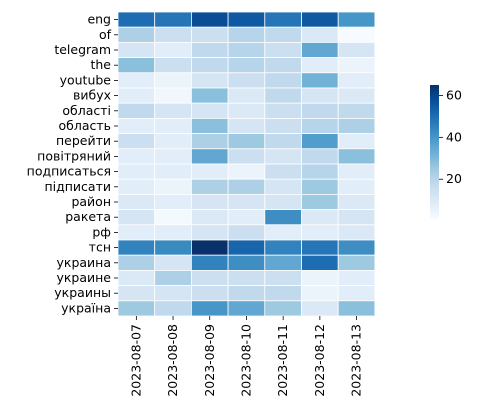 This screenshot has width=500, height=404. I want to click on y-tick-label: повітряний, so click(74, 155).